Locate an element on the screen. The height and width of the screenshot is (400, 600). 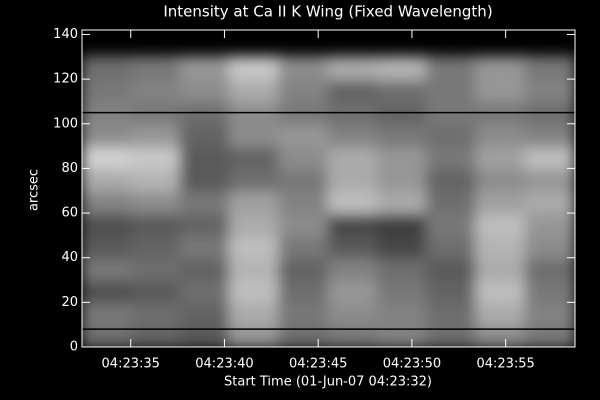
y-axis-label: arcsec is located at coordinates (34, 190).